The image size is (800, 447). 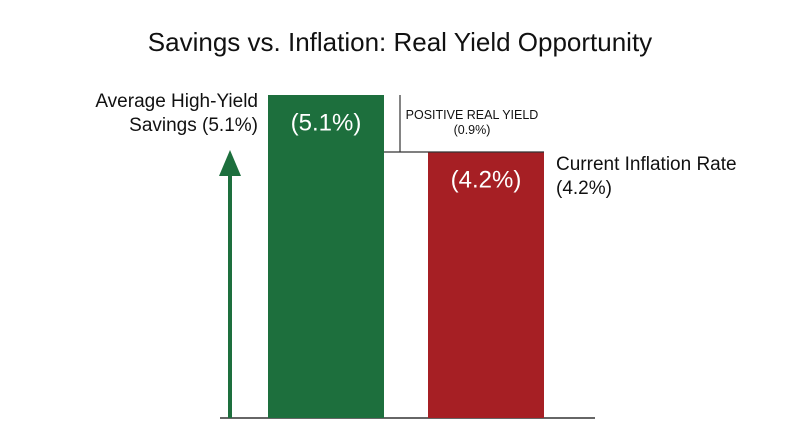 What do you see at coordinates (326, 122) in the screenshot?
I see `value-label: (5.1%)` at bounding box center [326, 122].